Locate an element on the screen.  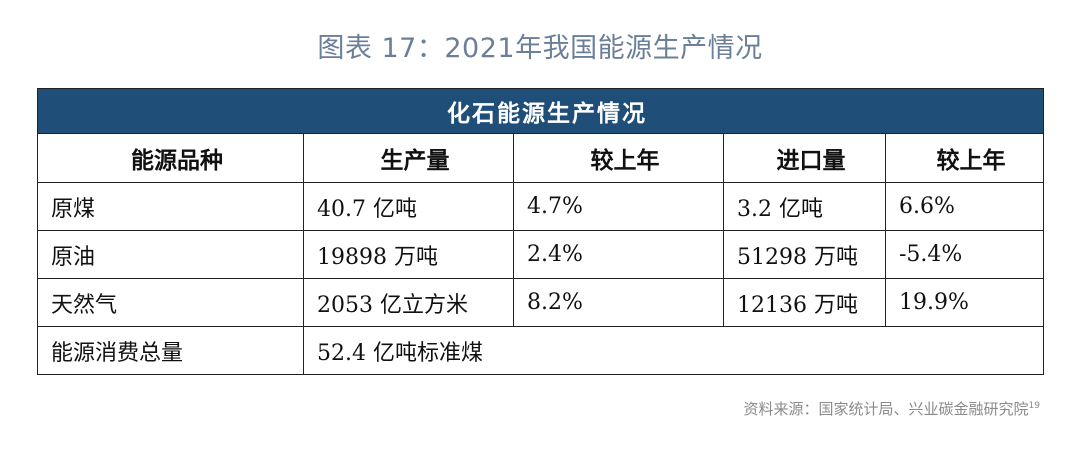
figure-caption: 图表 17：2021年我国能源生产情况 is located at coordinates (540, 48).